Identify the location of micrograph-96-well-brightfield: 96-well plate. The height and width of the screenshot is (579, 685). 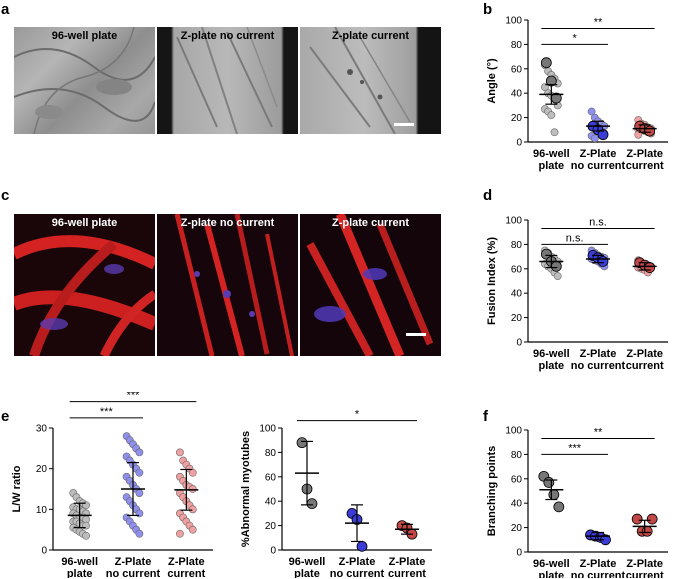
(84, 80).